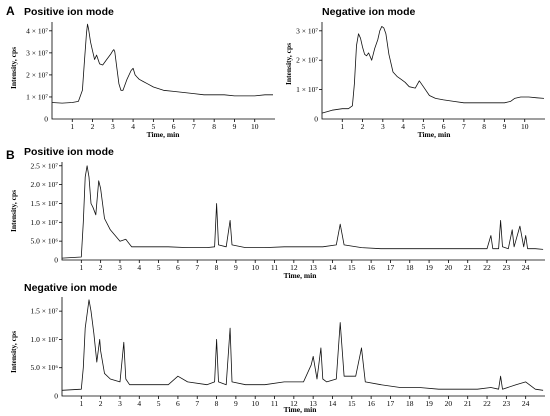 This screenshot has height=416, width=550. Describe the element at coordinates (274, 403) in the screenshot. I see `x-tick-label: 11` at that location.